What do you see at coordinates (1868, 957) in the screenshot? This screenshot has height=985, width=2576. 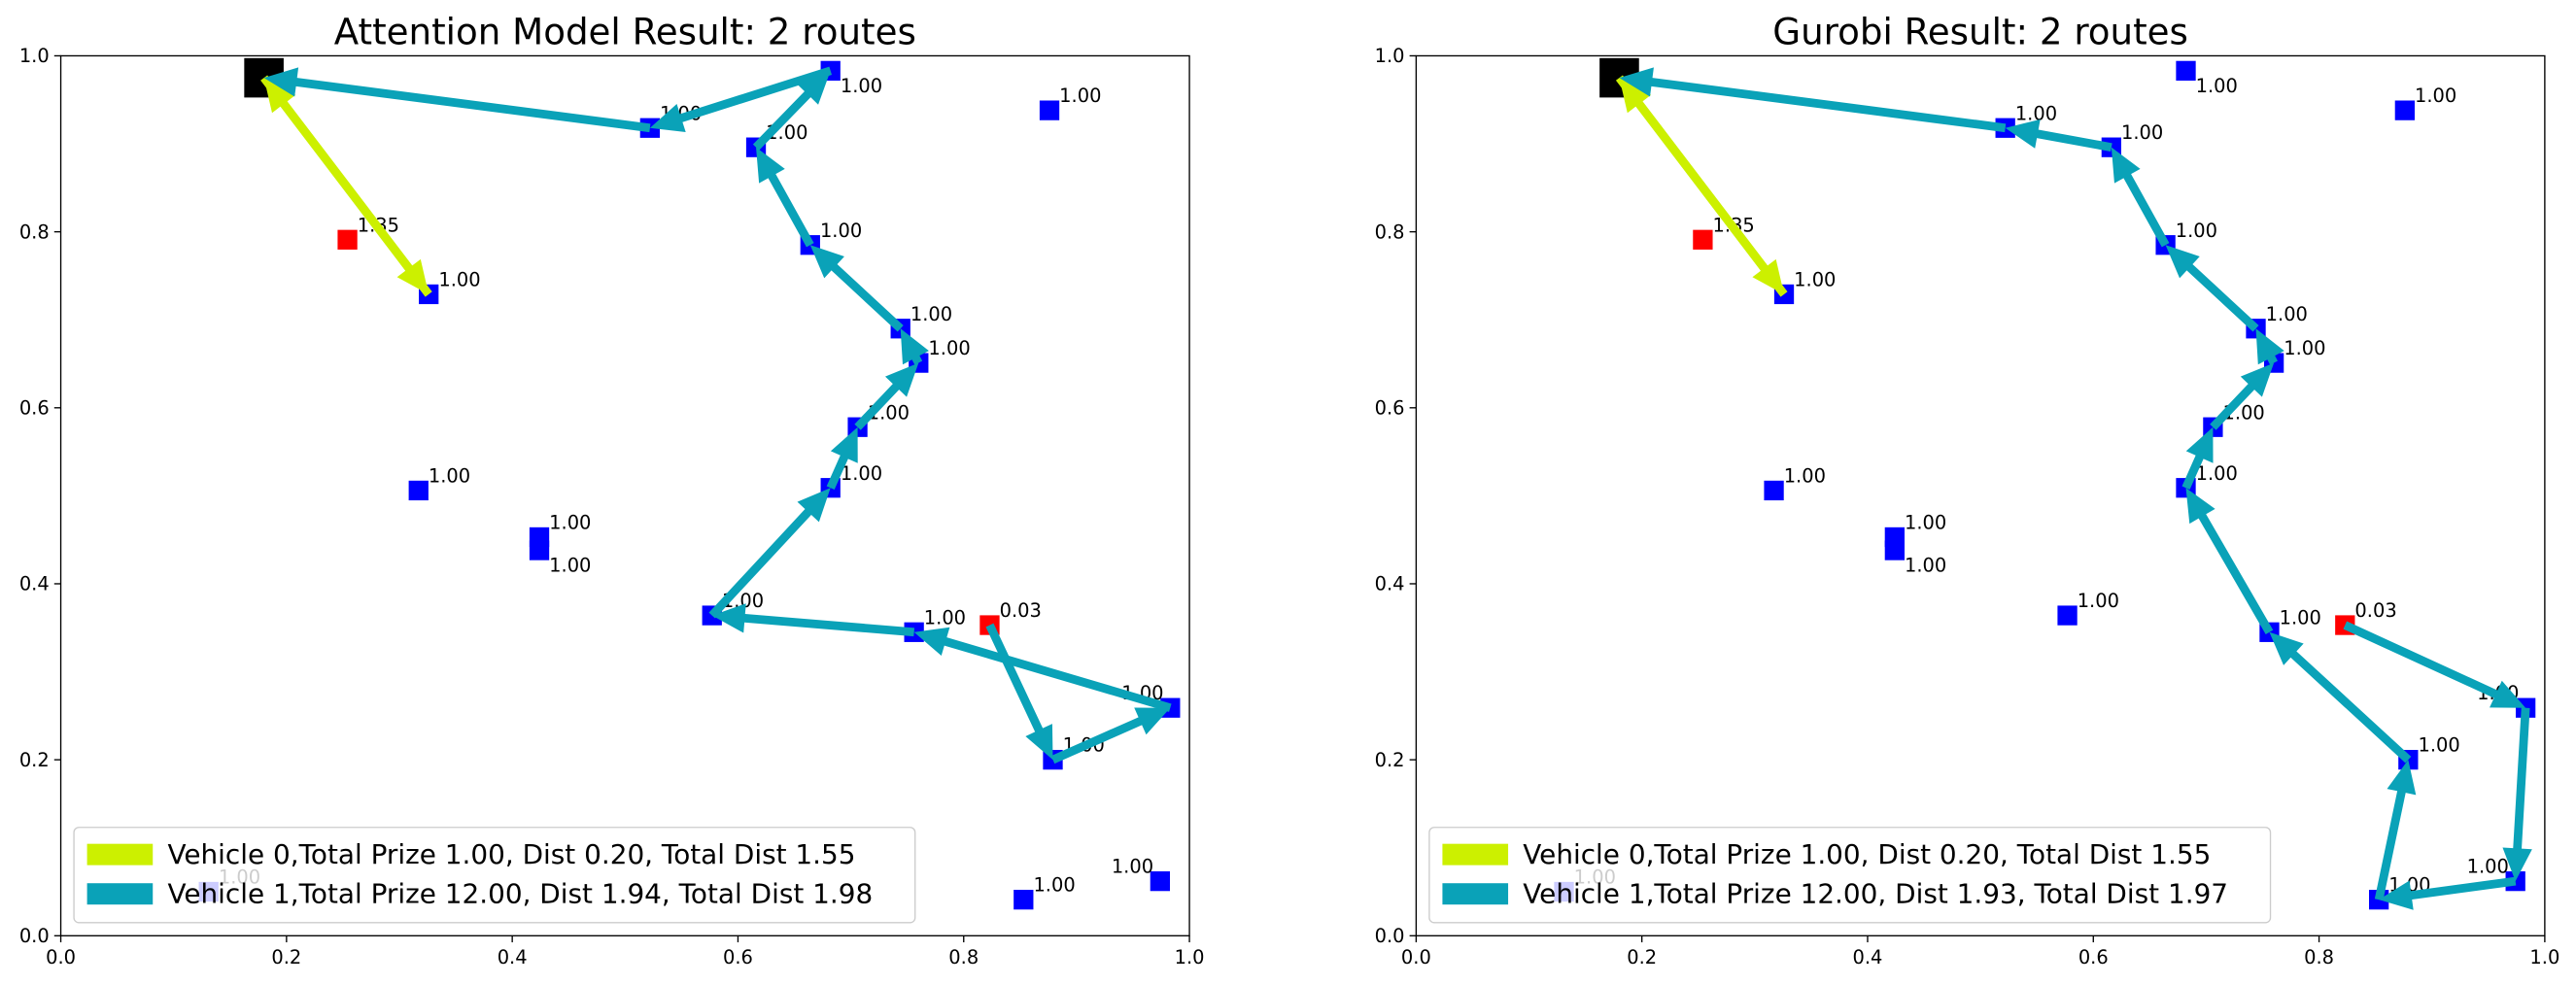 I see `x-tick-label: 0.4` at bounding box center [1868, 957].